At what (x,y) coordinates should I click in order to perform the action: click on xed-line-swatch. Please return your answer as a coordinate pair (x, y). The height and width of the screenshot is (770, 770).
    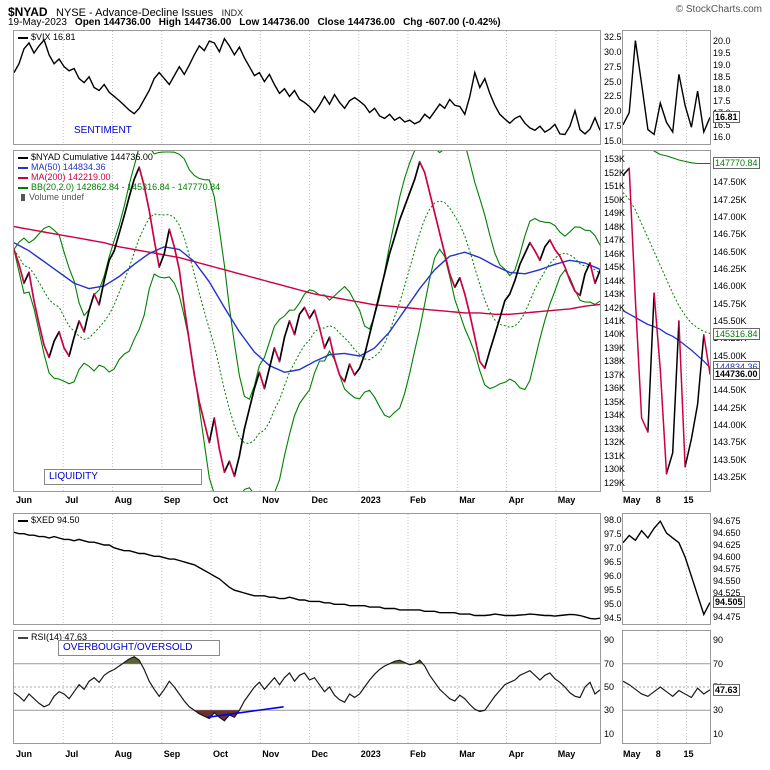
    Looking at the image, I should click on (23, 520).